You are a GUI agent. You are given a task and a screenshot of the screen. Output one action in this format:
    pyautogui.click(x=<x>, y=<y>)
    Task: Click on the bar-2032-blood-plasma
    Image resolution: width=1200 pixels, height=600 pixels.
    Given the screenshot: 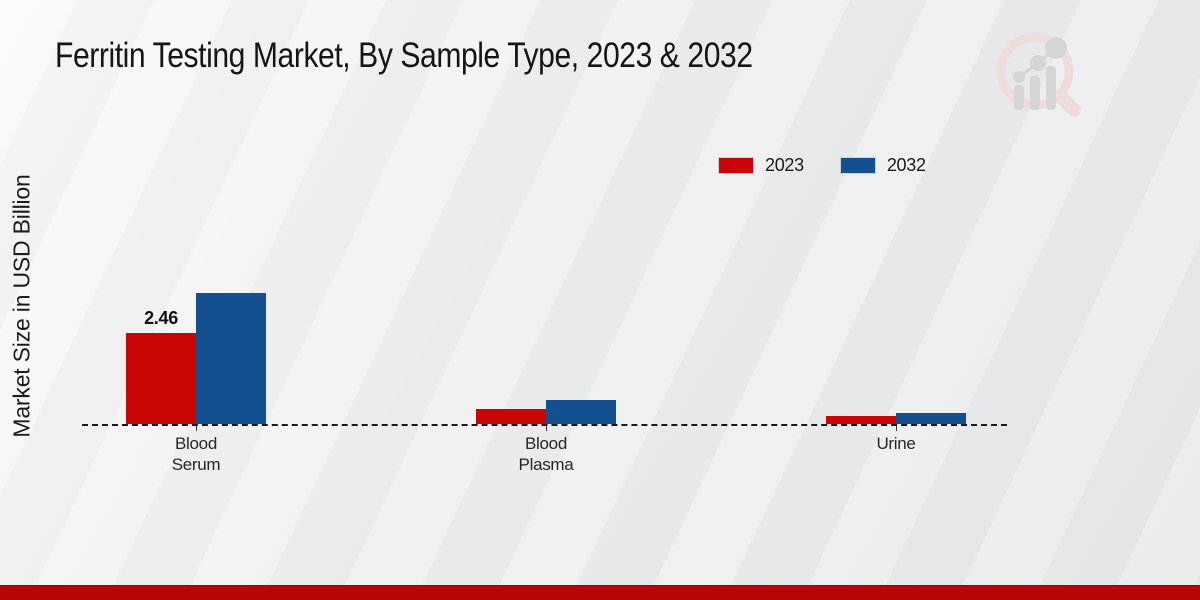 What is the action you would take?
    pyautogui.click(x=581, y=412)
    